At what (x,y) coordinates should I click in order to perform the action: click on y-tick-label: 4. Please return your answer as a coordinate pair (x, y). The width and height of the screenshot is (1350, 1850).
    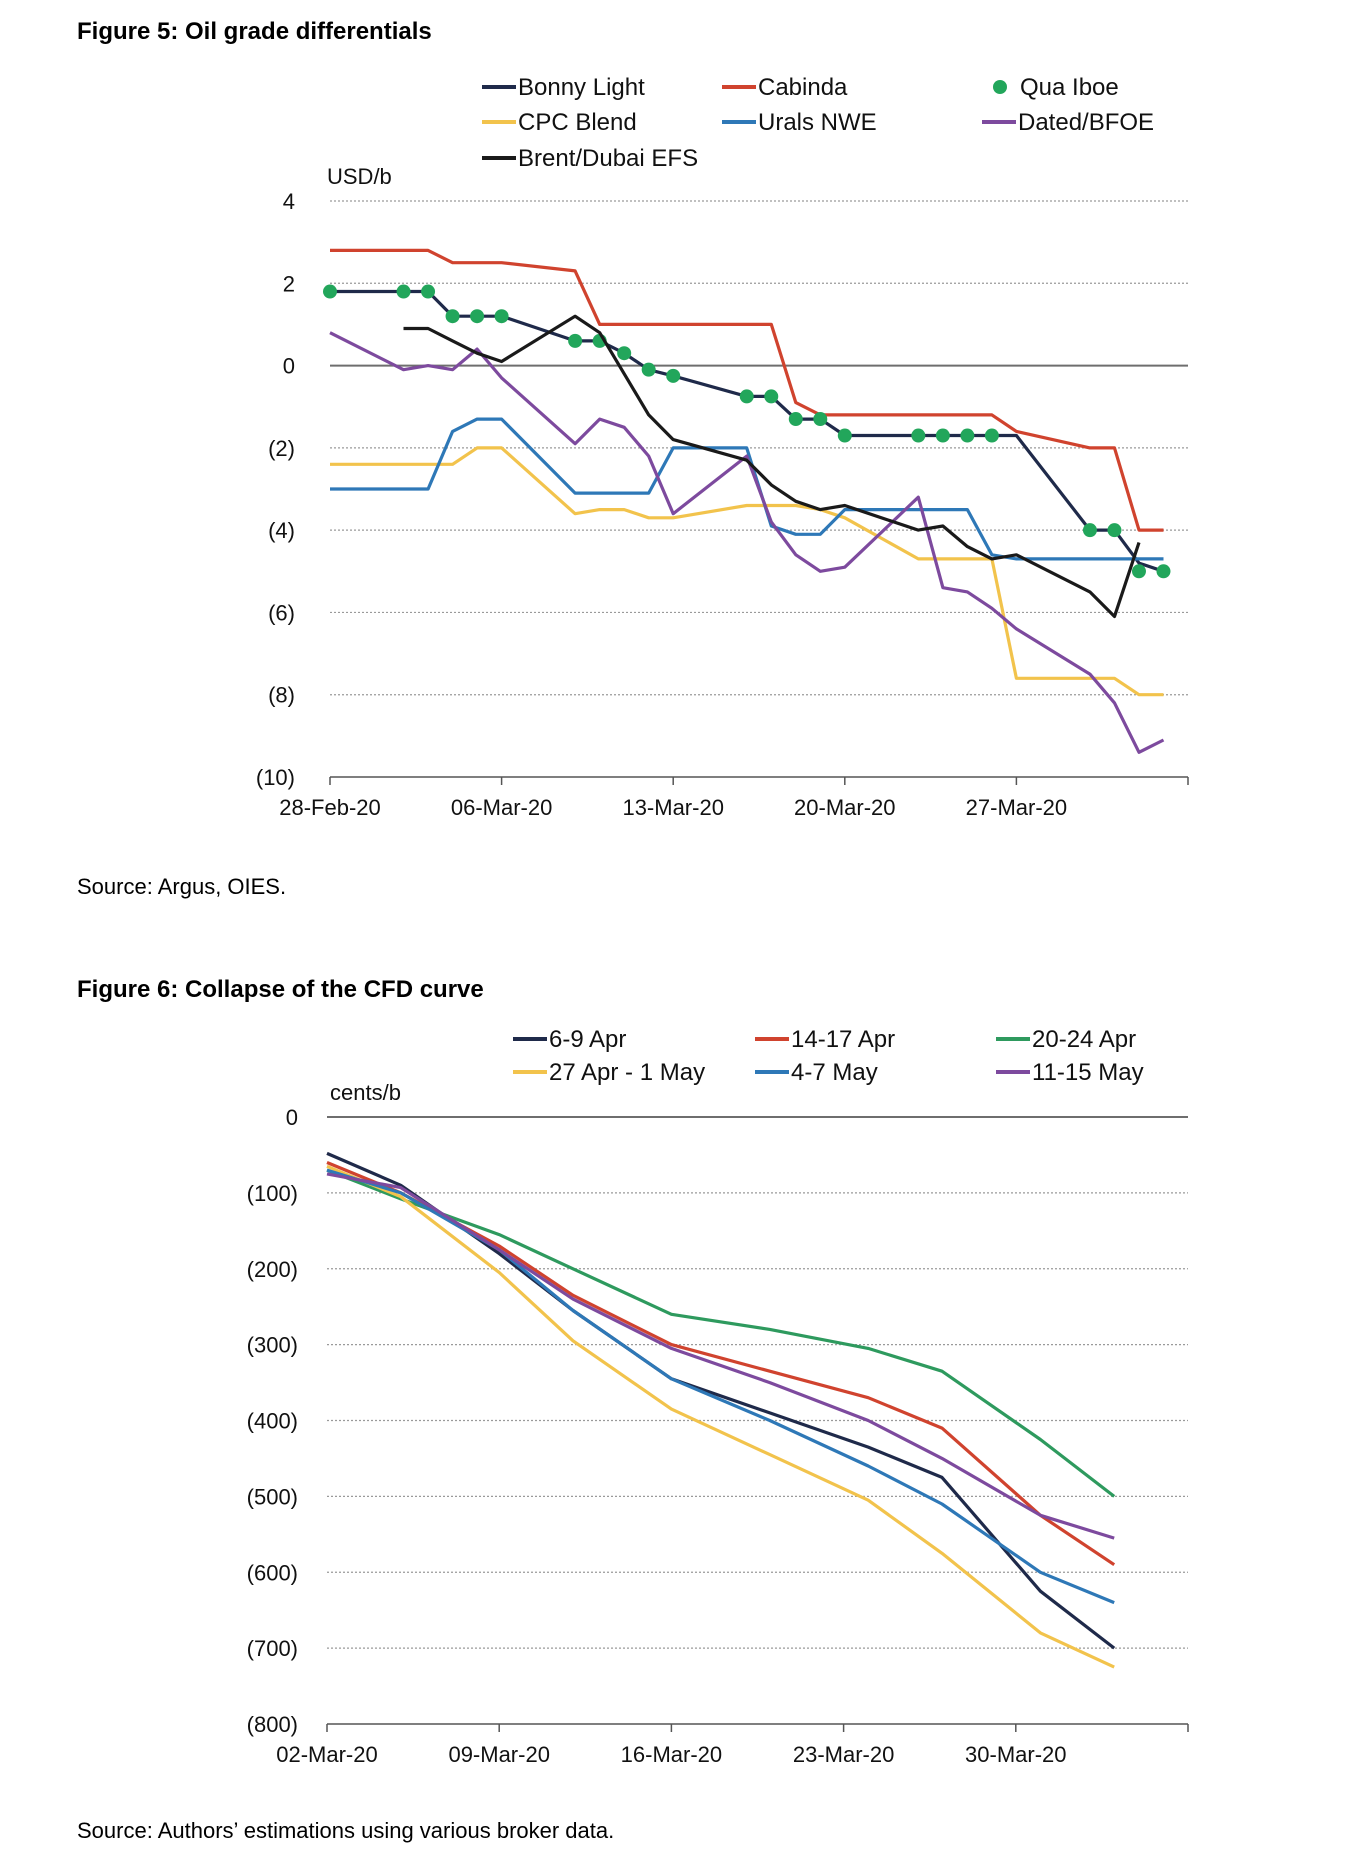
    Looking at the image, I should click on (289, 201).